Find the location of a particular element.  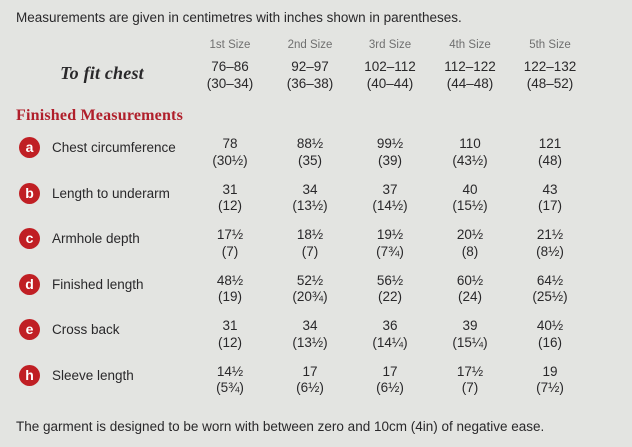

to-fit-value-cell: 102–112 (40–44) is located at coordinates (390, 75).